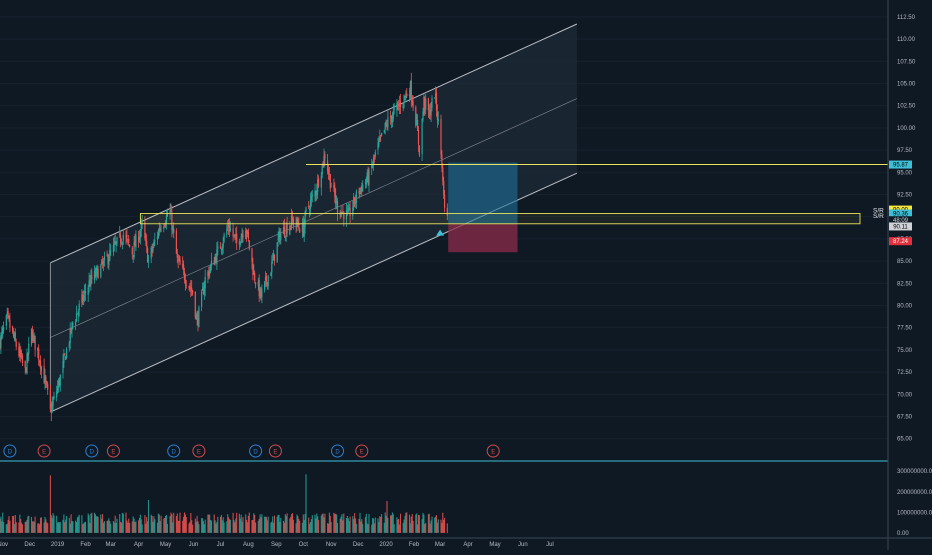 This screenshot has width=932, height=555. What do you see at coordinates (905, 351) in the screenshot?
I see `price-tick-label: 75.00` at bounding box center [905, 351].